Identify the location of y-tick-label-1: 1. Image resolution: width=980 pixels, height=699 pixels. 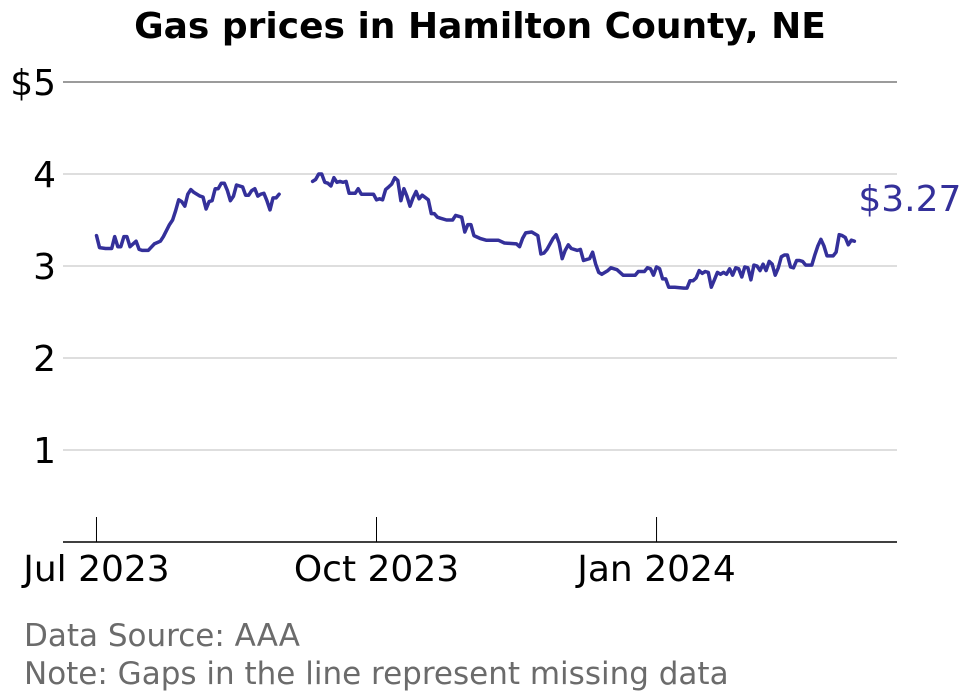
(44, 451).